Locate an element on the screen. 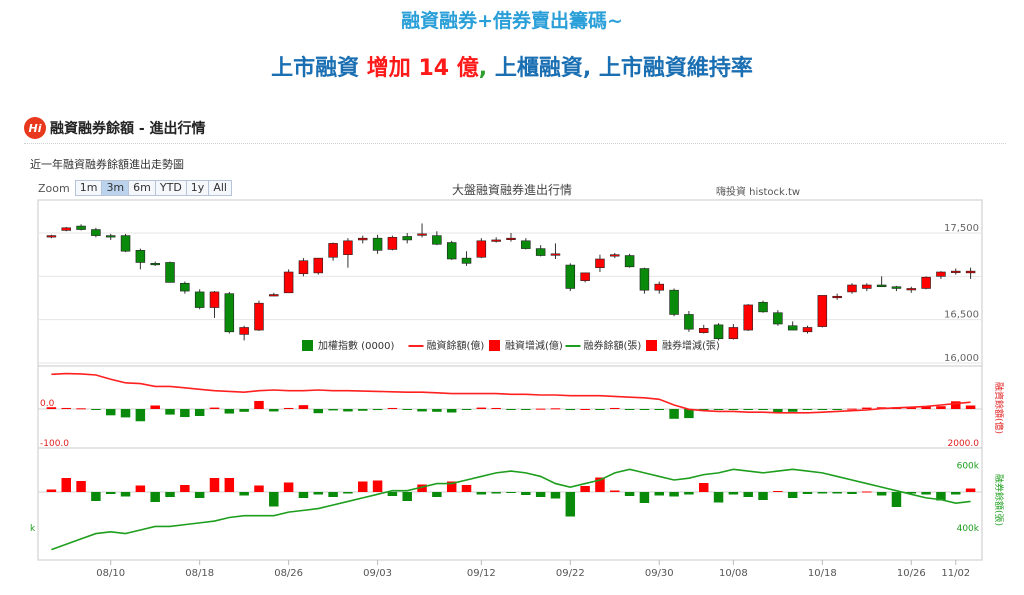  subhead-part: 億 is located at coordinates (467, 68).